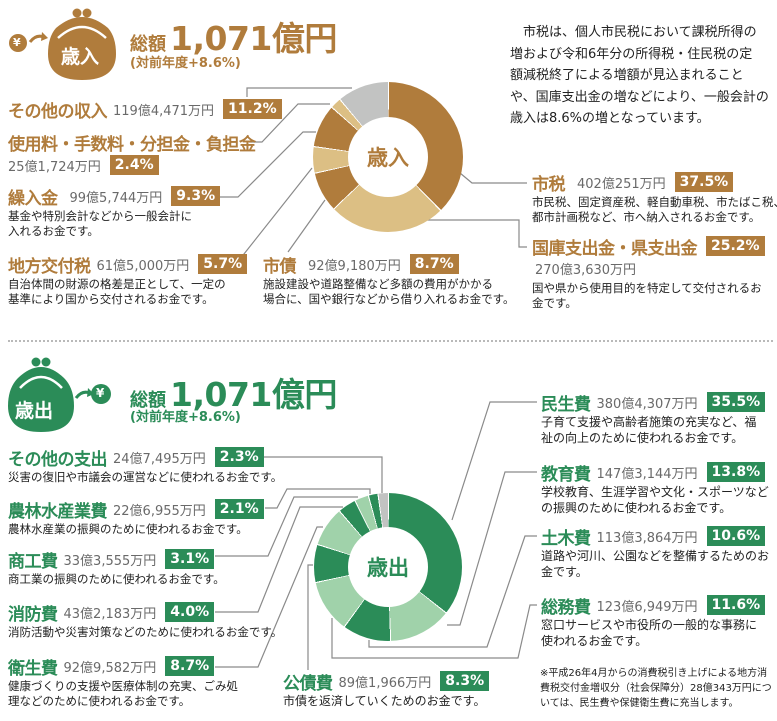  What do you see at coordinates (735, 246) in the screenshot?
I see `item-percent-badge: 25.2%` at bounding box center [735, 246].